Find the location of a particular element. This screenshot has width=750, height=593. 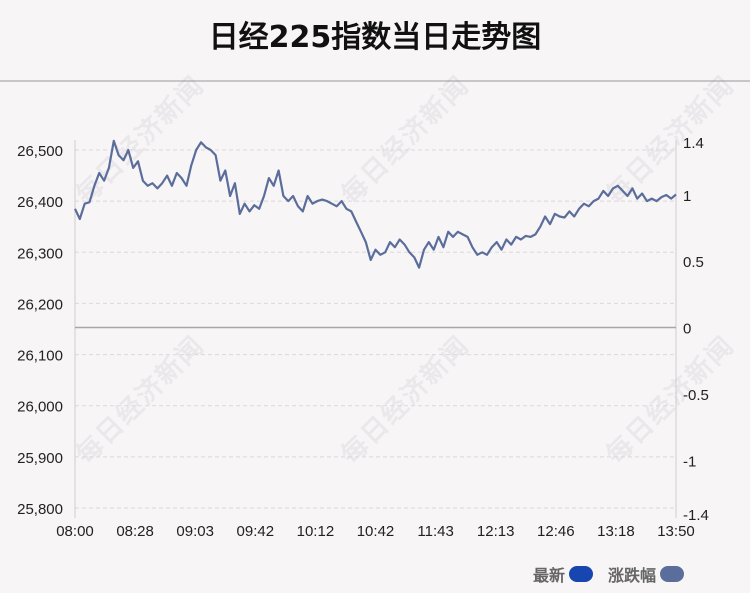

y-left-tick-label: 26,300 is located at coordinates (40, 253).